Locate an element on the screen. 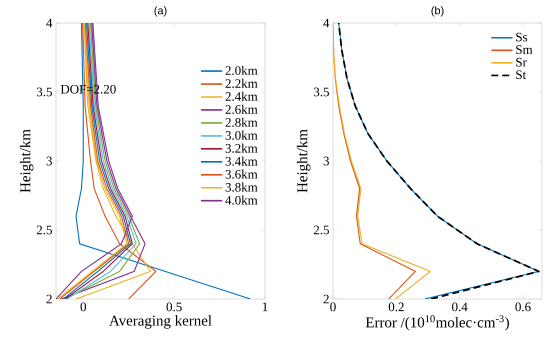 This screenshot has width=550, height=363. x-tick-label: 0.5 is located at coordinates (174, 307).